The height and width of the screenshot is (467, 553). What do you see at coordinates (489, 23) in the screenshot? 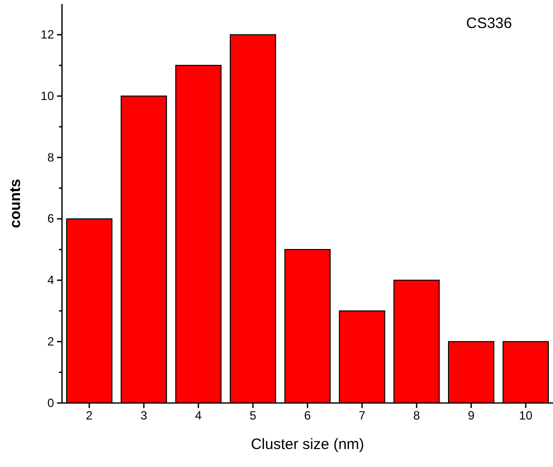
I see `annotation: CS336` at bounding box center [489, 23].